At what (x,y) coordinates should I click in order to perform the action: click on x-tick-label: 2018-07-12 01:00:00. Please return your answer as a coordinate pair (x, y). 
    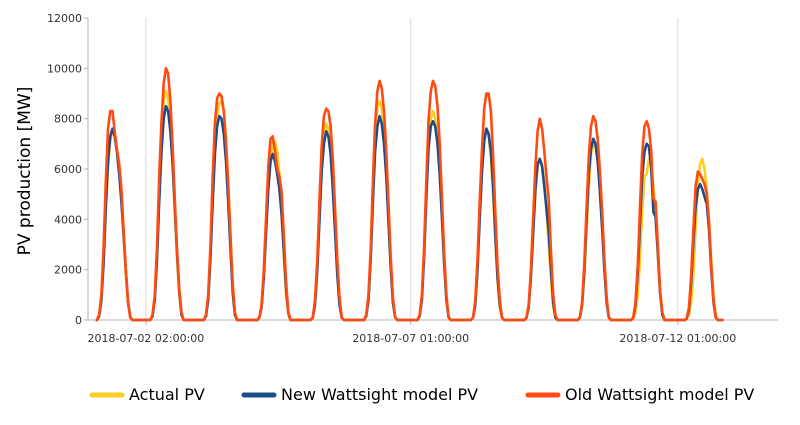
    Looking at the image, I should click on (677, 338).